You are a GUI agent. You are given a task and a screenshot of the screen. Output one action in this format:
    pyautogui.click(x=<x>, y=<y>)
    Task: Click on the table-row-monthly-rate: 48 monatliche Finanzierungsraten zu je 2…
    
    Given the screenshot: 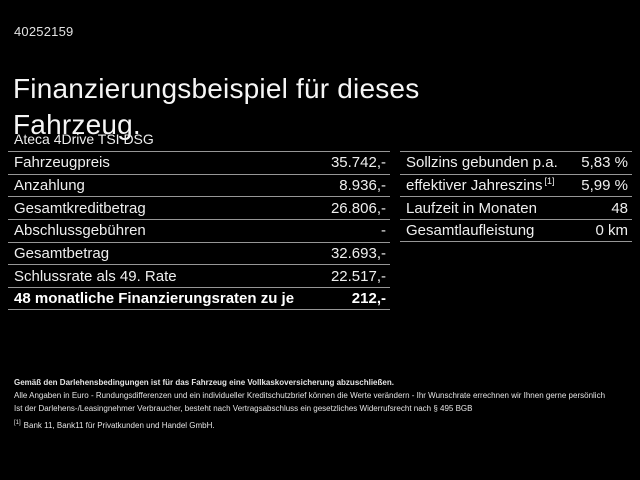 What is the action you would take?
    pyautogui.click(x=199, y=298)
    